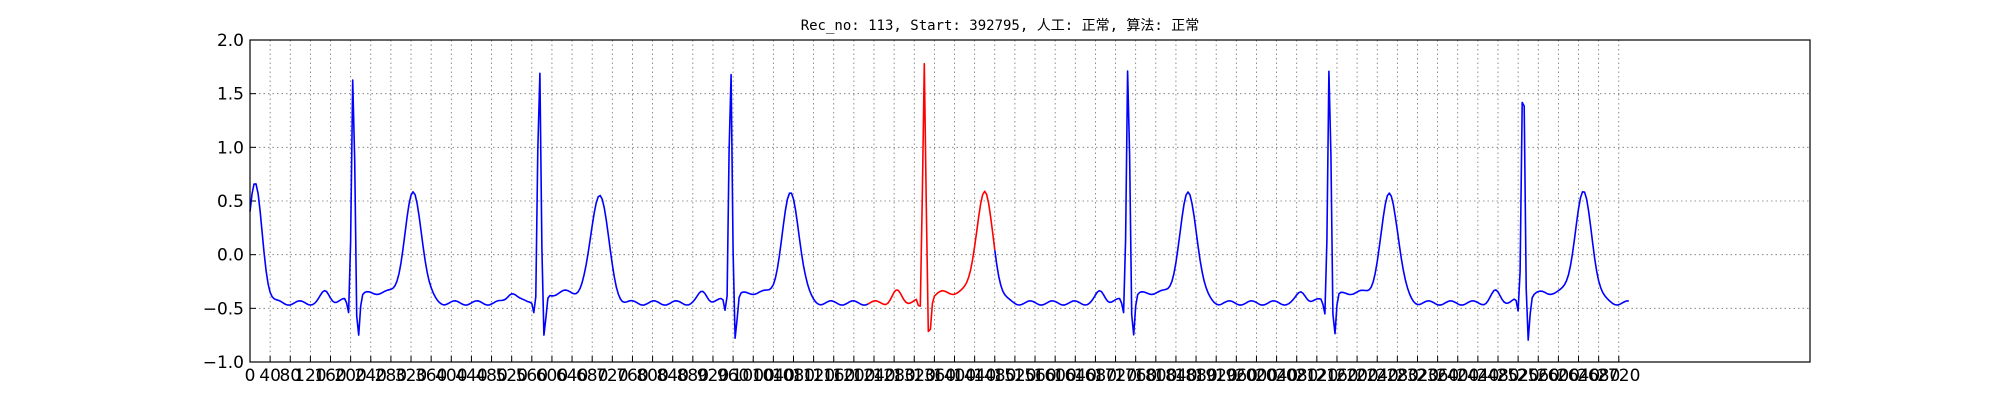 The image size is (2000, 400). I want to click on y-tick-label: 0.0, so click(230, 256).